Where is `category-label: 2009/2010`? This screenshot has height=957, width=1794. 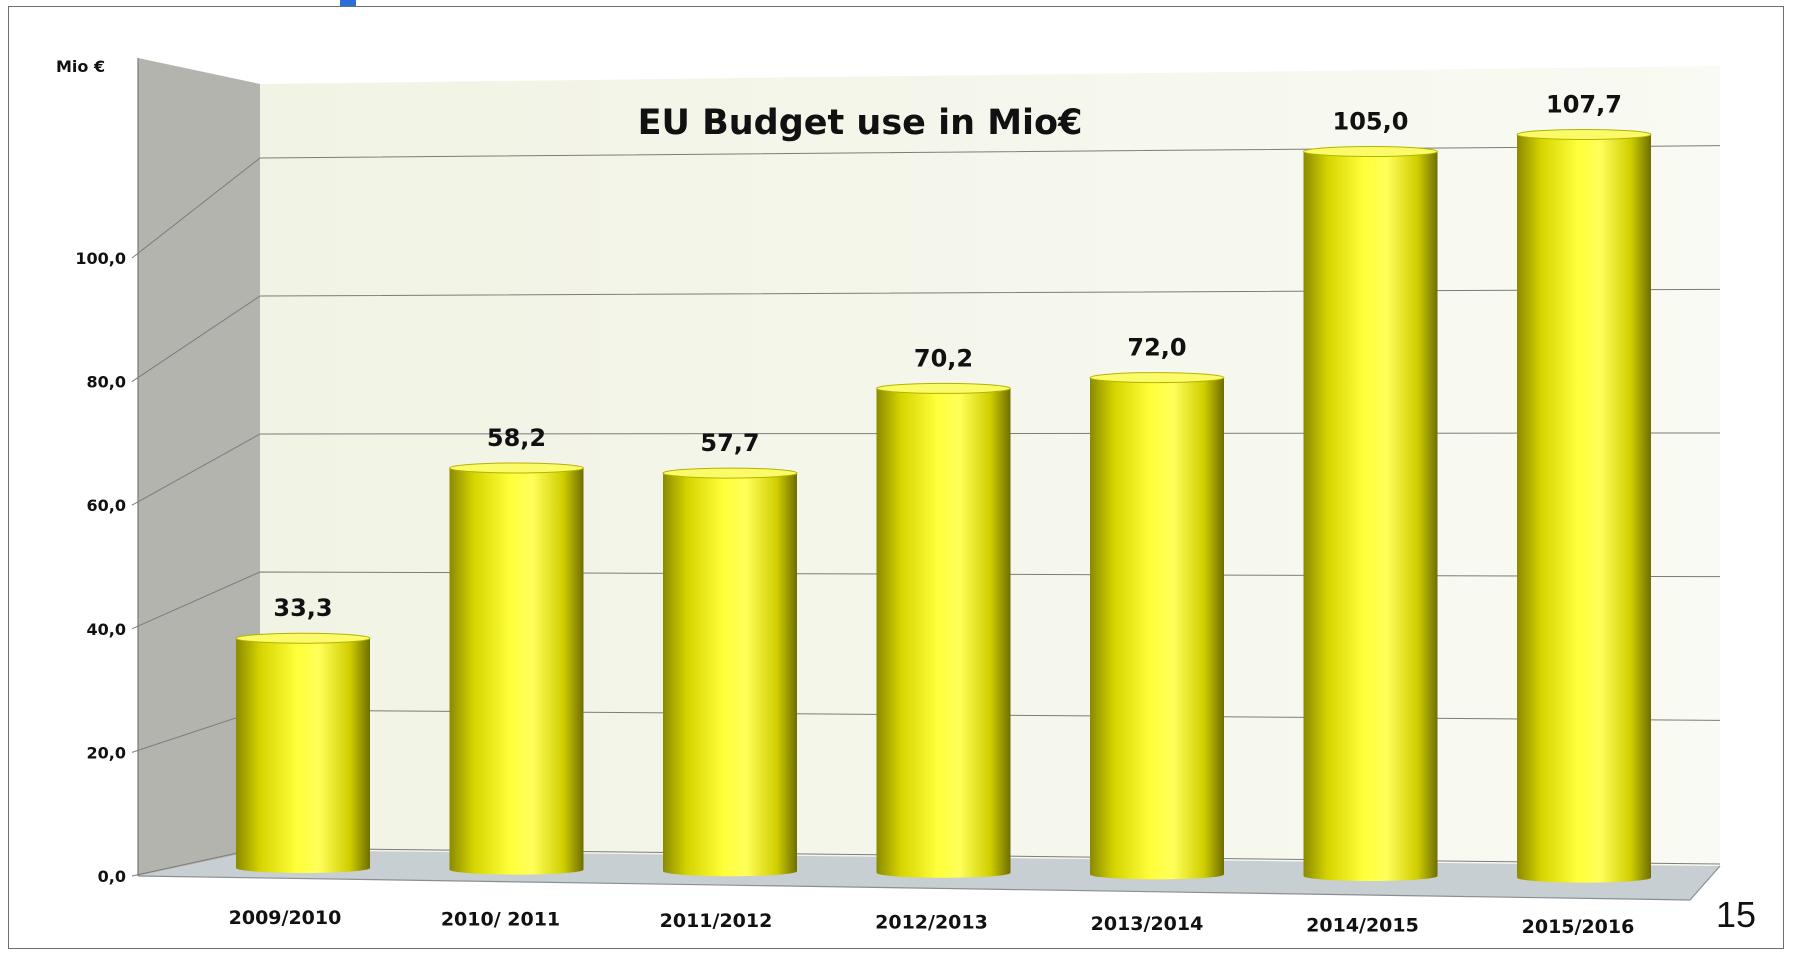
category-label: 2009/2010 is located at coordinates (285, 918).